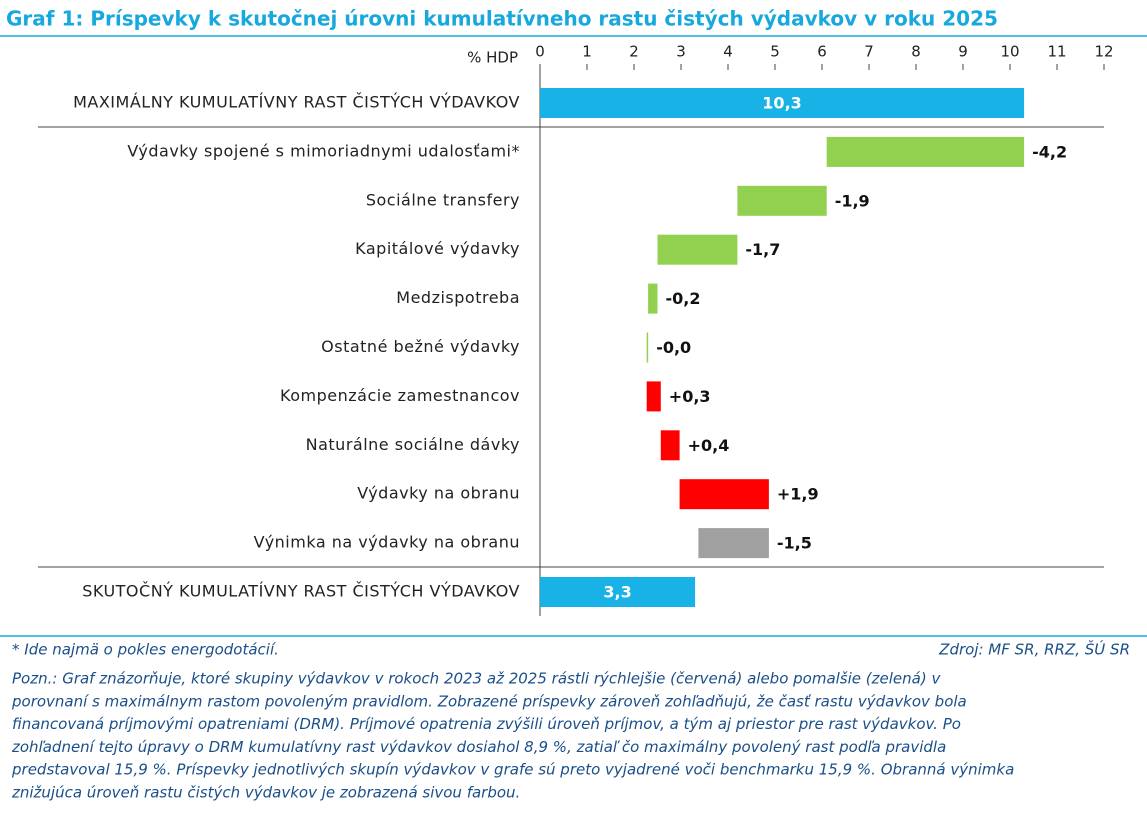 The image size is (1147, 814). Describe the element at coordinates (634, 52) in the screenshot. I see `x-tick-label: 2` at that location.